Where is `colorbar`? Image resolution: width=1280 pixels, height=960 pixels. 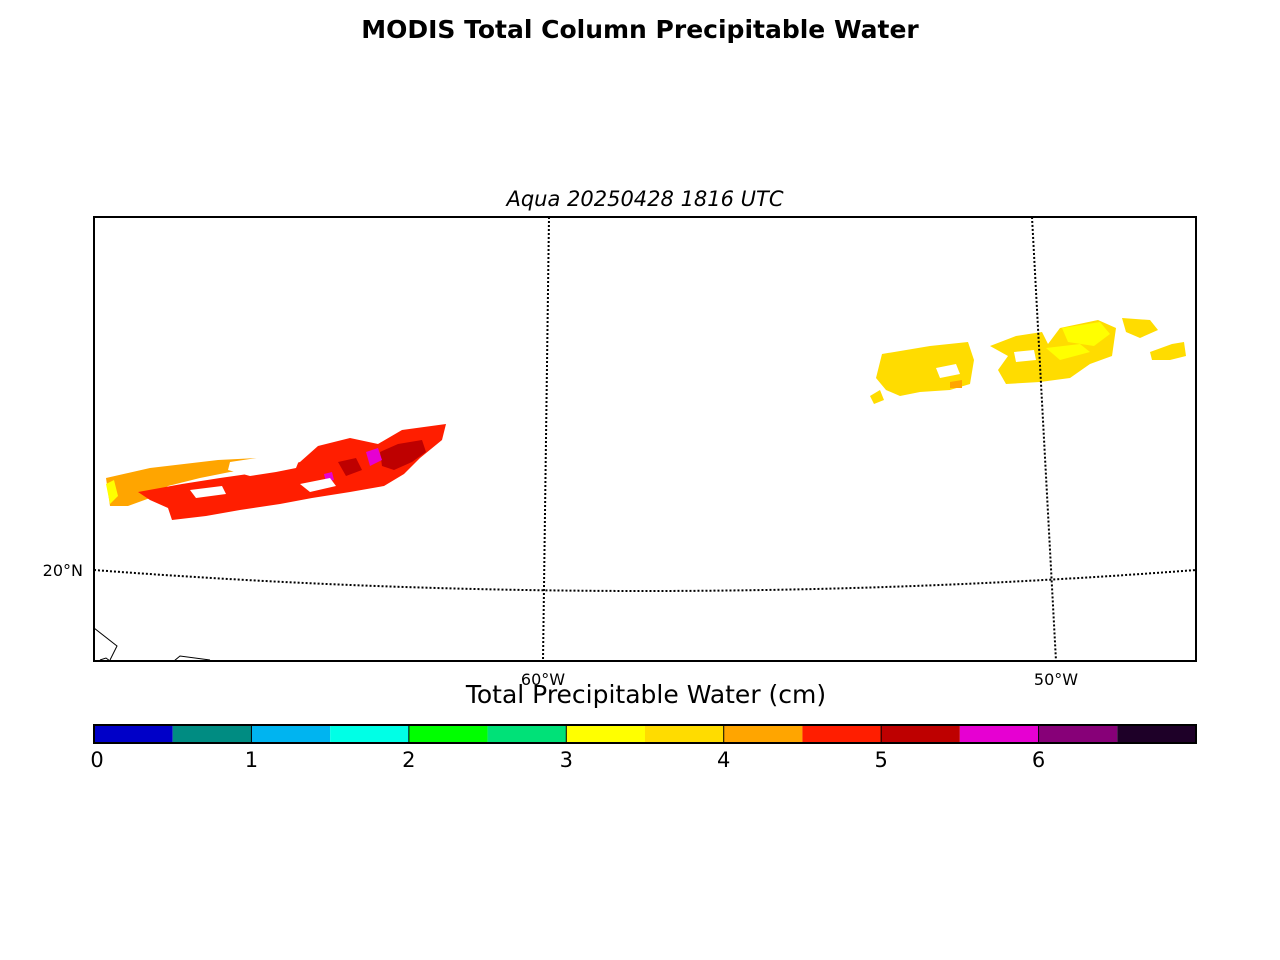
colorbar is located at coordinates (645, 734).